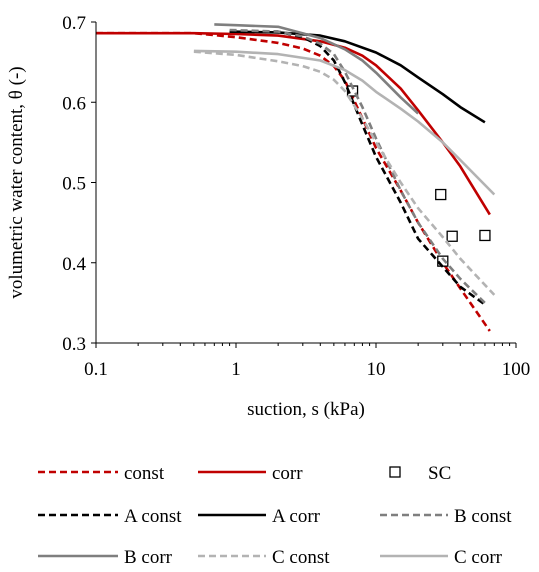  What do you see at coordinates (264, 557) in the screenshot?
I see `legend-entry-c-const: C const` at bounding box center [264, 557].